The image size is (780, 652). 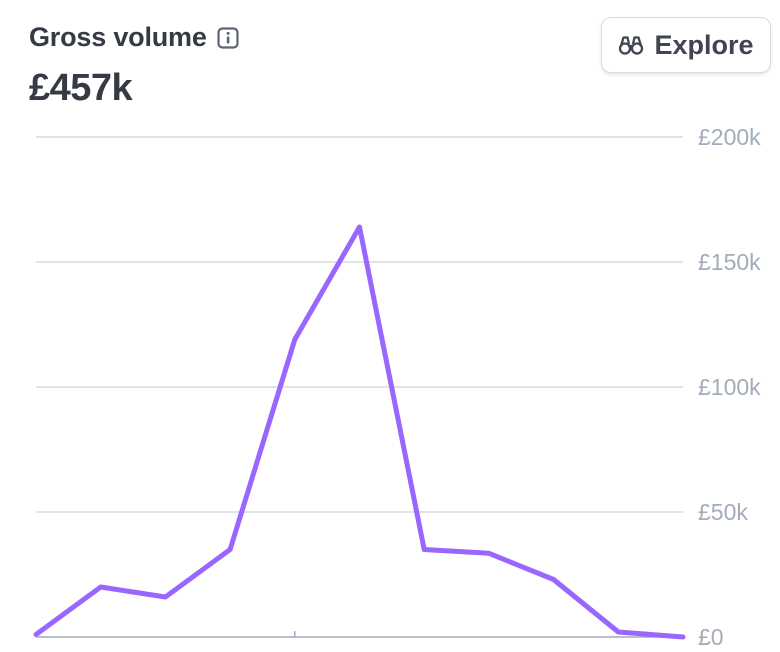 What do you see at coordinates (704, 44) in the screenshot?
I see `explore-button-label: Explore` at bounding box center [704, 44].